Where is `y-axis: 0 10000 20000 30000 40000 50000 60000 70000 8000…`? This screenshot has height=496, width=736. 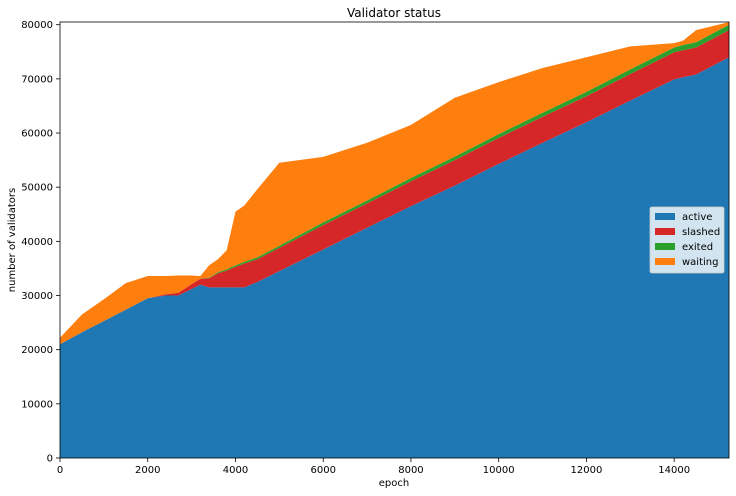 y-axis: 0 10000 20000 30000 40000 50000 60000 70000 8000… is located at coordinates (40, 242).